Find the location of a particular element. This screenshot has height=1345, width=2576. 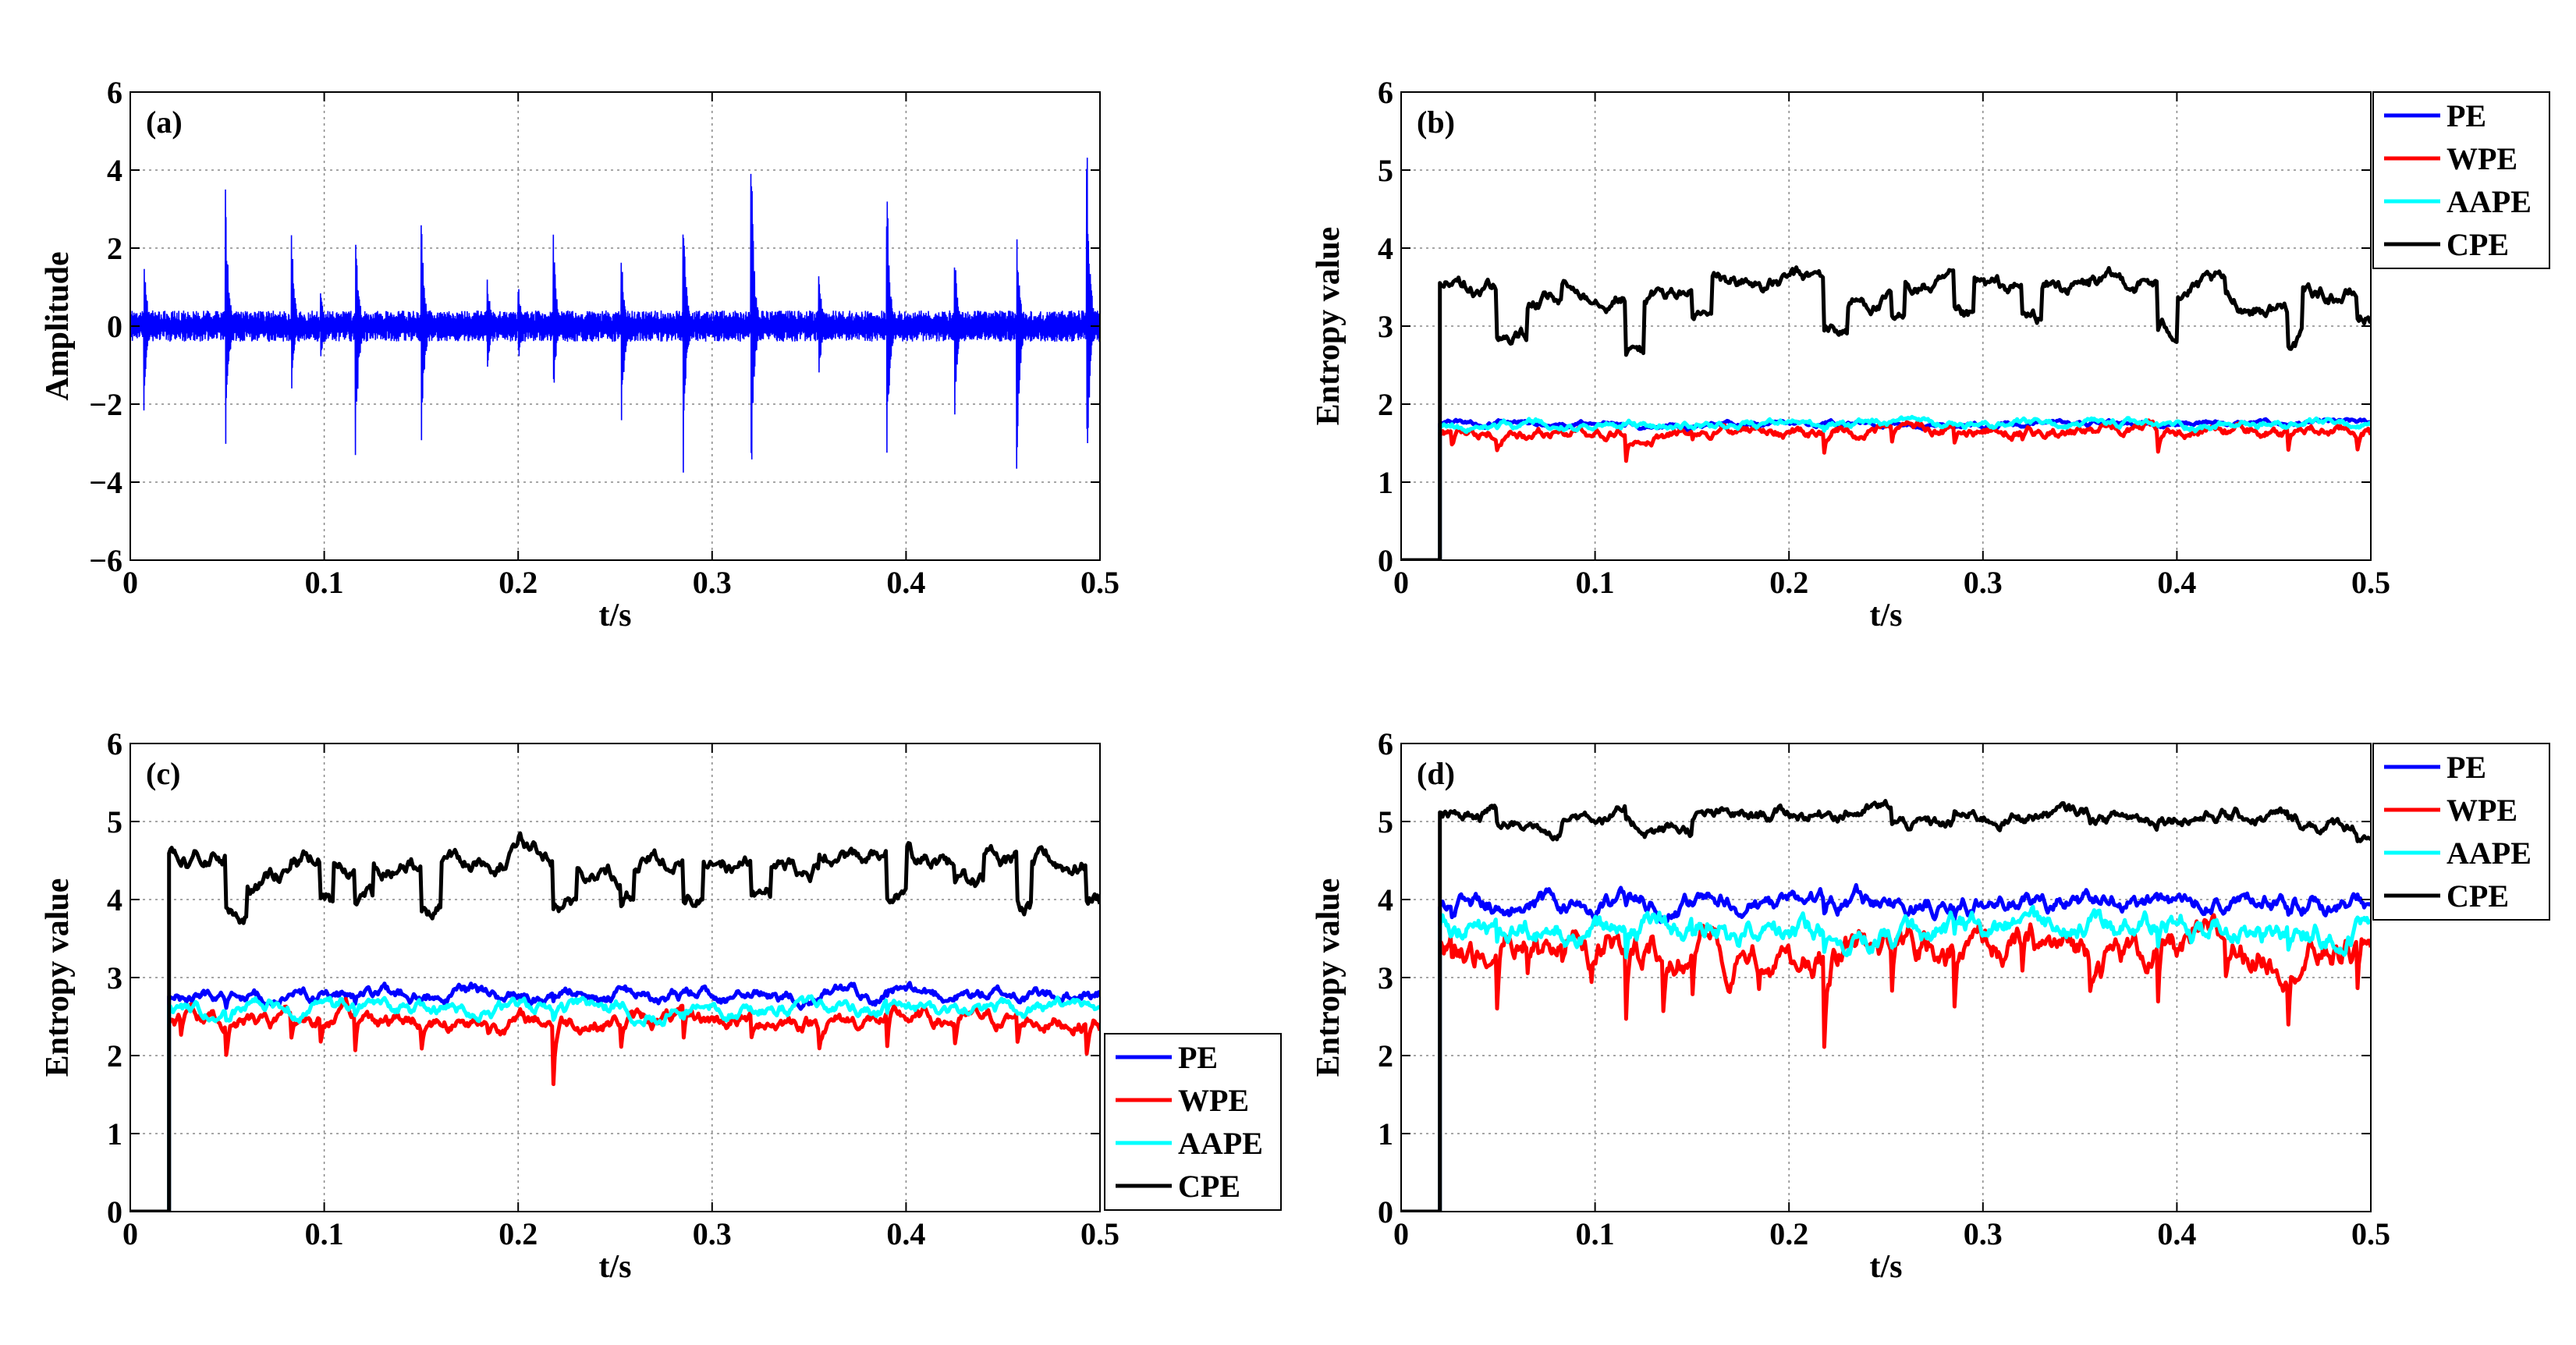

y-tick-label: −4 is located at coordinates (105, 482).